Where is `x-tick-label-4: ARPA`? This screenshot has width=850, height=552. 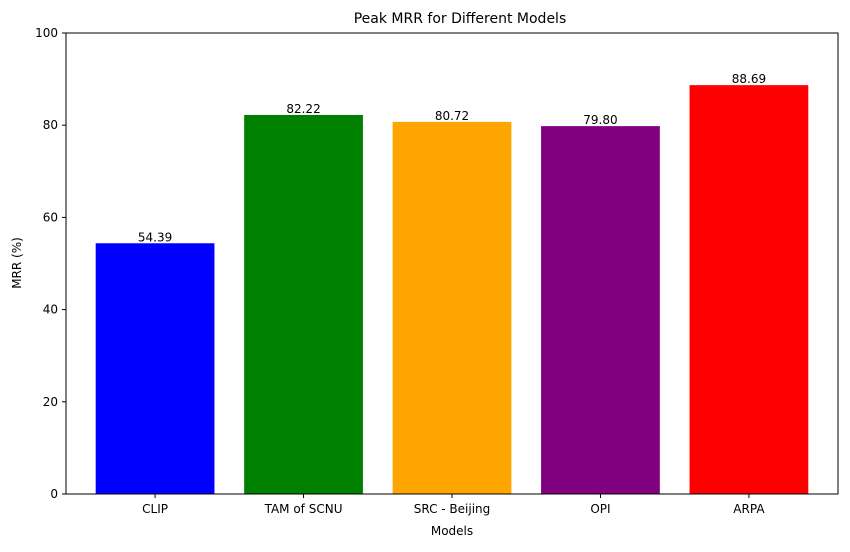
x-tick-label-4: ARPA is located at coordinates (749, 509).